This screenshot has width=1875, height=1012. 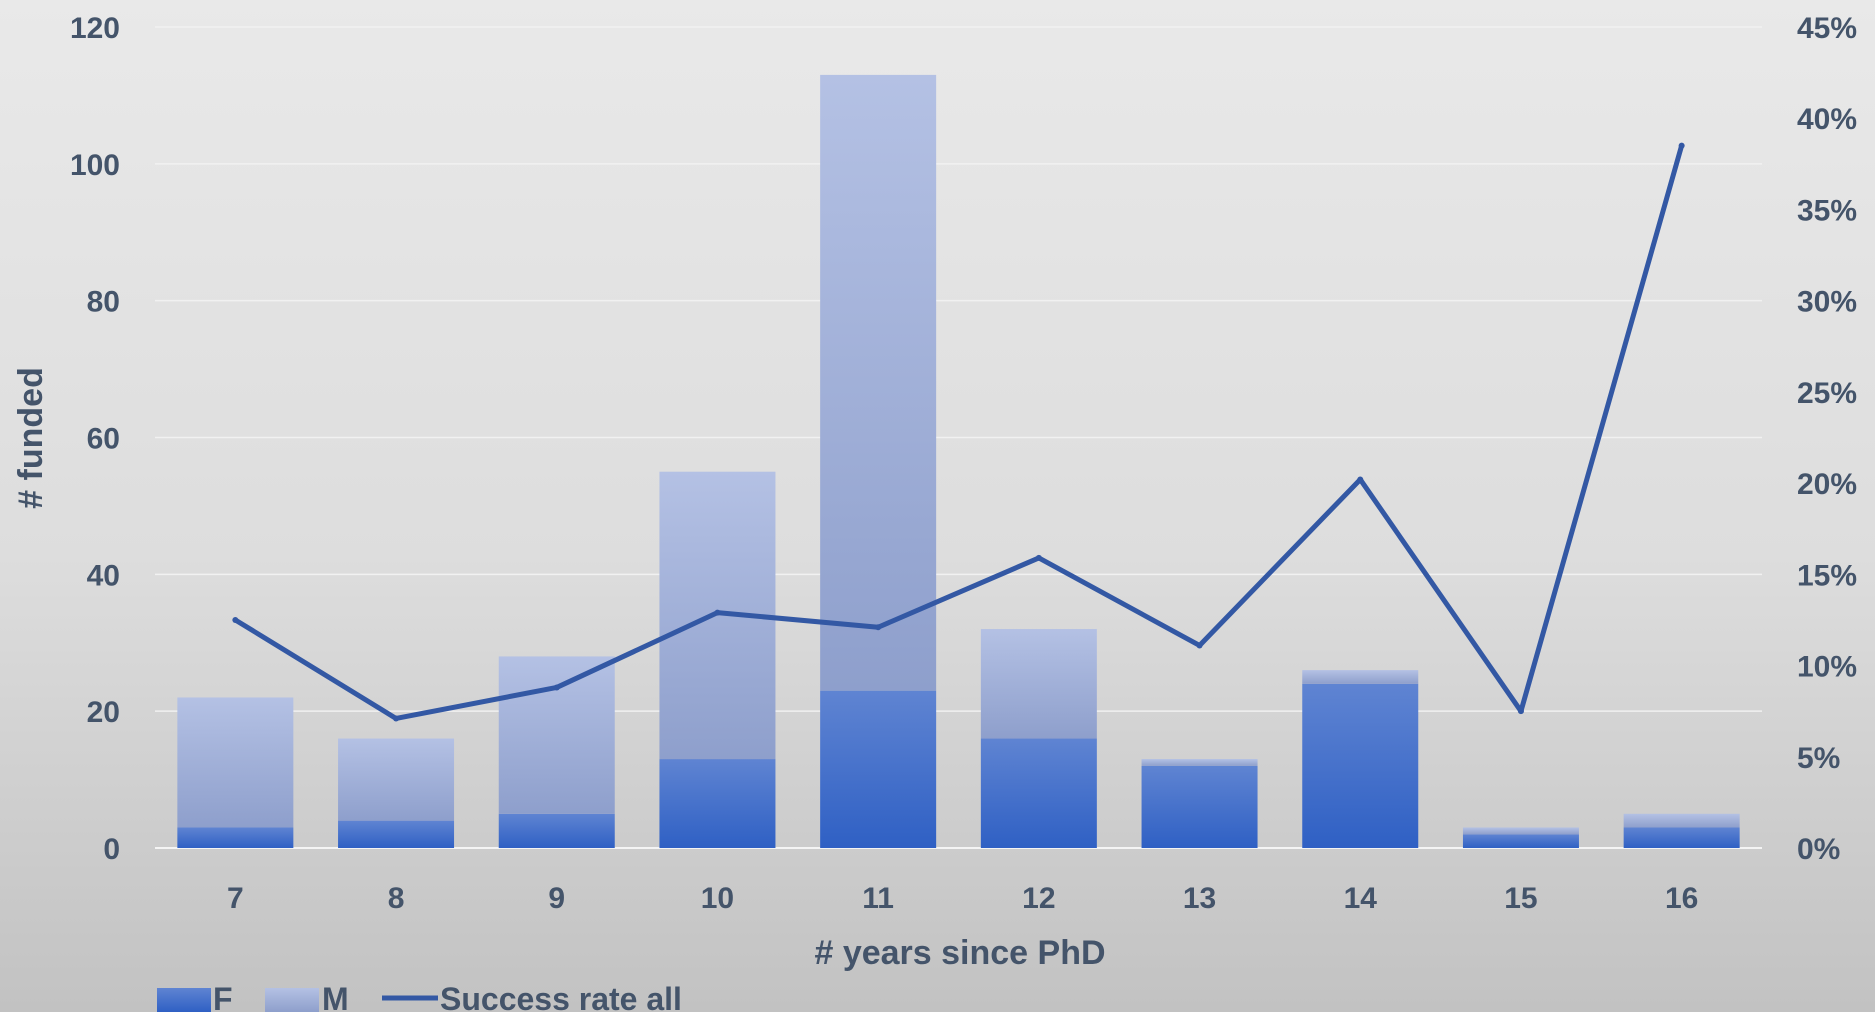 What do you see at coordinates (1827, 302) in the screenshot?
I see `y2-tick-label: 30%` at bounding box center [1827, 302].